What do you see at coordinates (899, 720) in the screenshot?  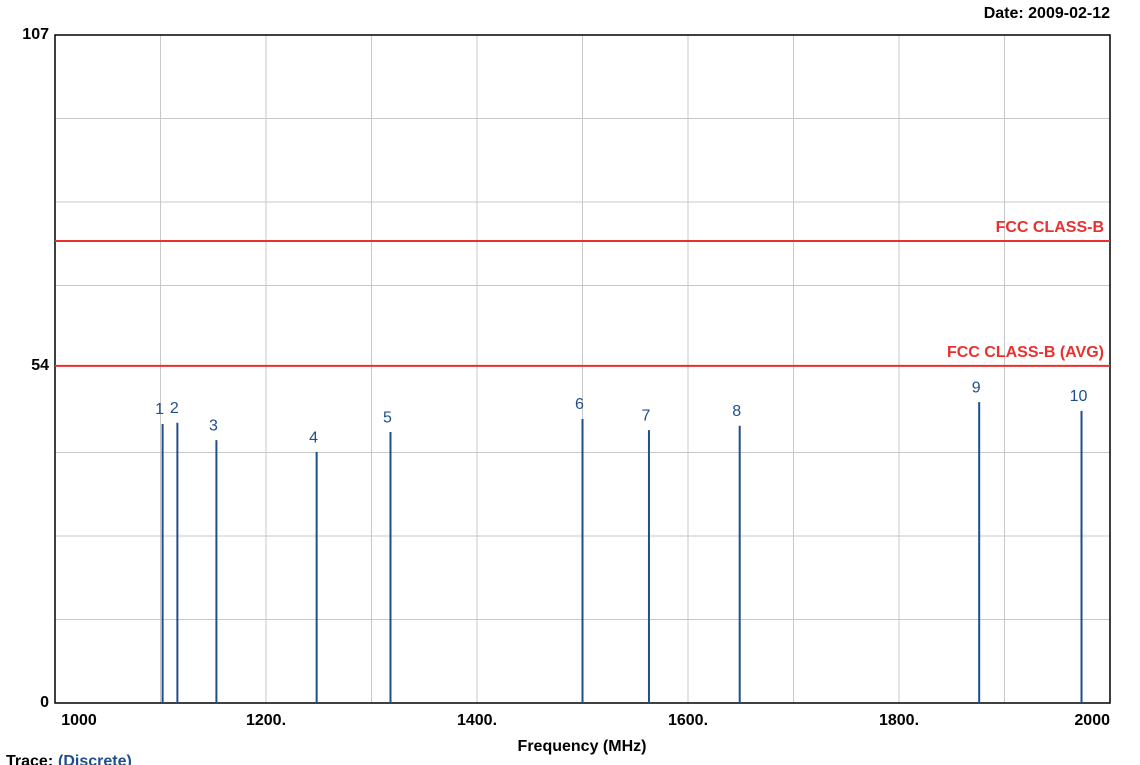 I see `x-tick-label: 1800.` at bounding box center [899, 720].